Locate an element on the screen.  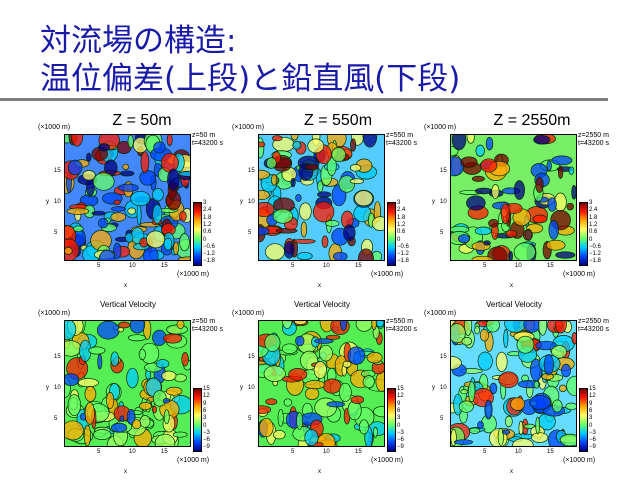
column-header-z2550: Z = 2550m is located at coordinates (532, 120).